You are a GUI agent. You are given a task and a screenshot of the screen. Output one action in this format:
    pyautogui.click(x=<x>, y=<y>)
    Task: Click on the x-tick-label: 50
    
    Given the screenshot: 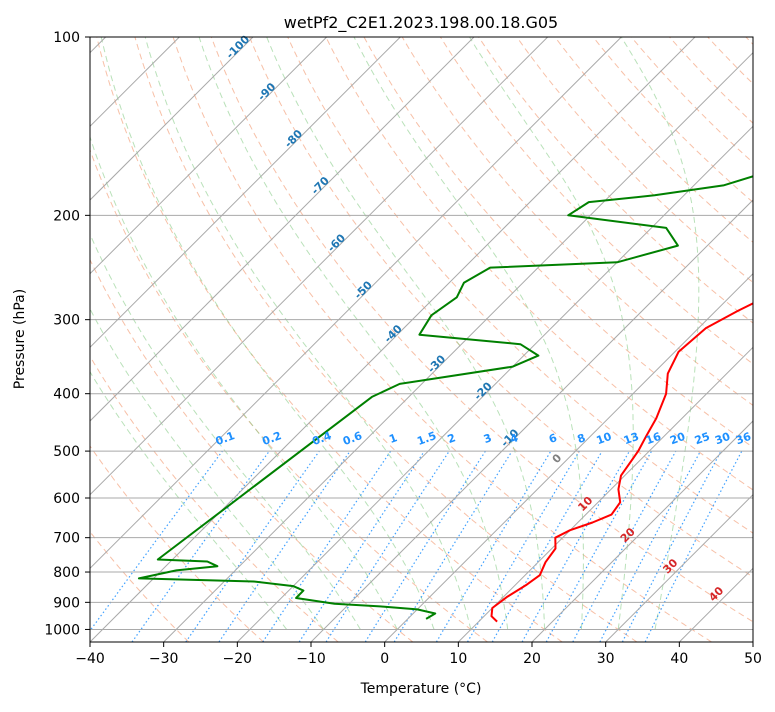 What is the action you would take?
    pyautogui.click(x=753, y=659)
    